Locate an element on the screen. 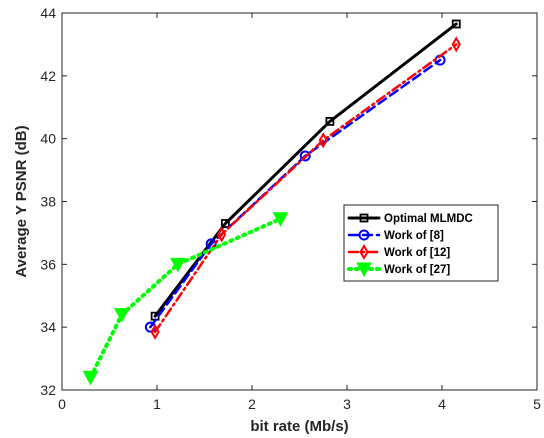 Image resolution: width=544 pixels, height=438 pixels. x-axis-label: bit rate (Mb/s) is located at coordinates (299, 426).